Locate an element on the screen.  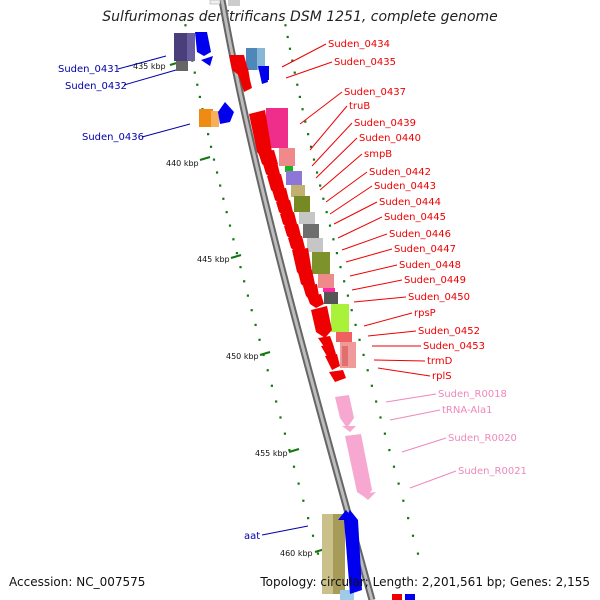
arrow-suden-r0020 is located at coordinates (358, 466).